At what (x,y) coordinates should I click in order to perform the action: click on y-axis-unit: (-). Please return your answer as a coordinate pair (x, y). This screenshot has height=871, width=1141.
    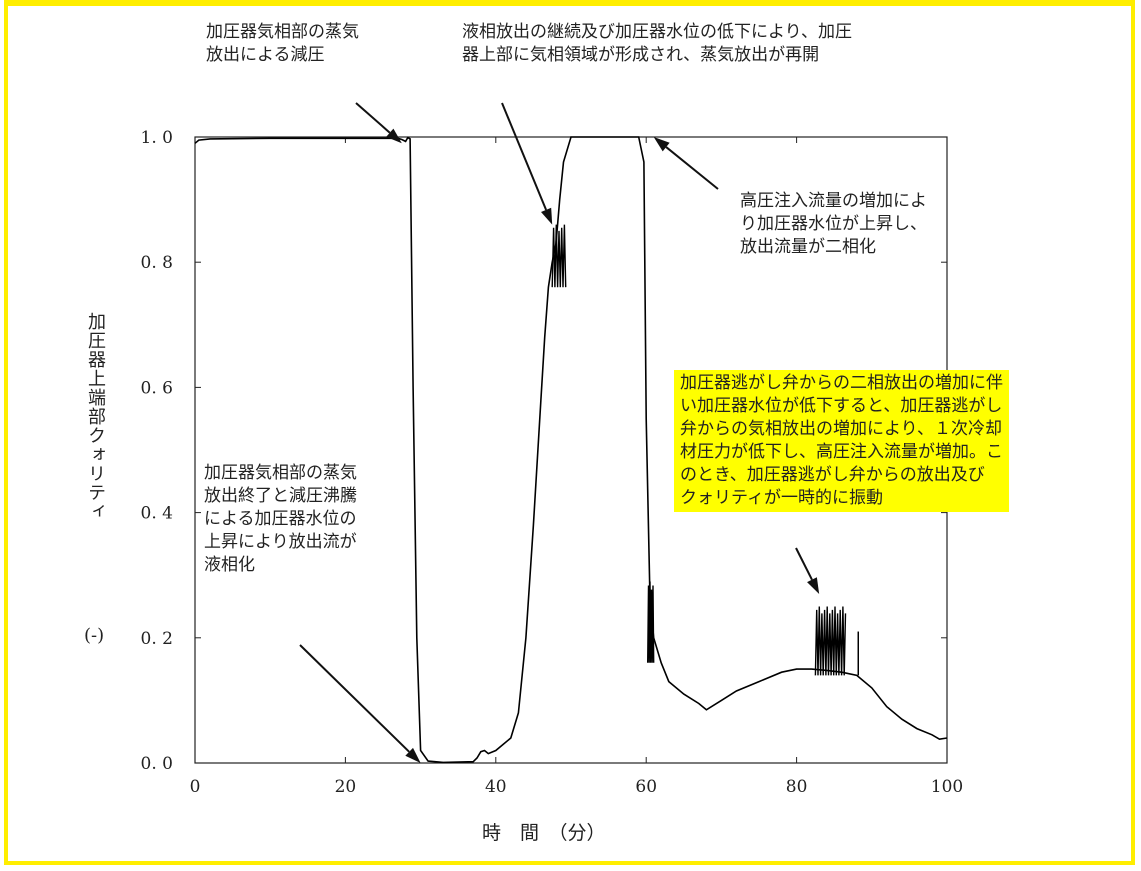
    Looking at the image, I should click on (94, 635).